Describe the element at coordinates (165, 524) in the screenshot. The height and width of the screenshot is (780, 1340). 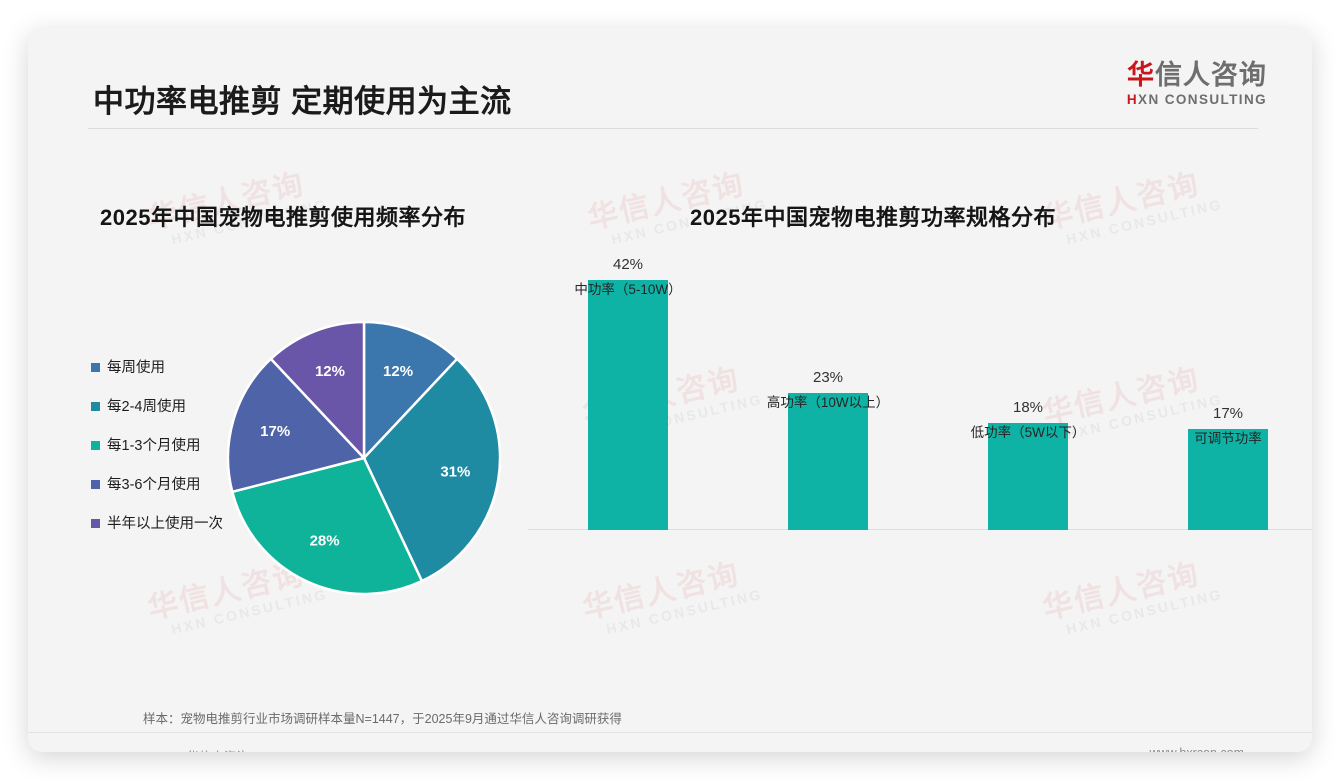
I see `legend-item-label: 半年以上使用一次` at that location.